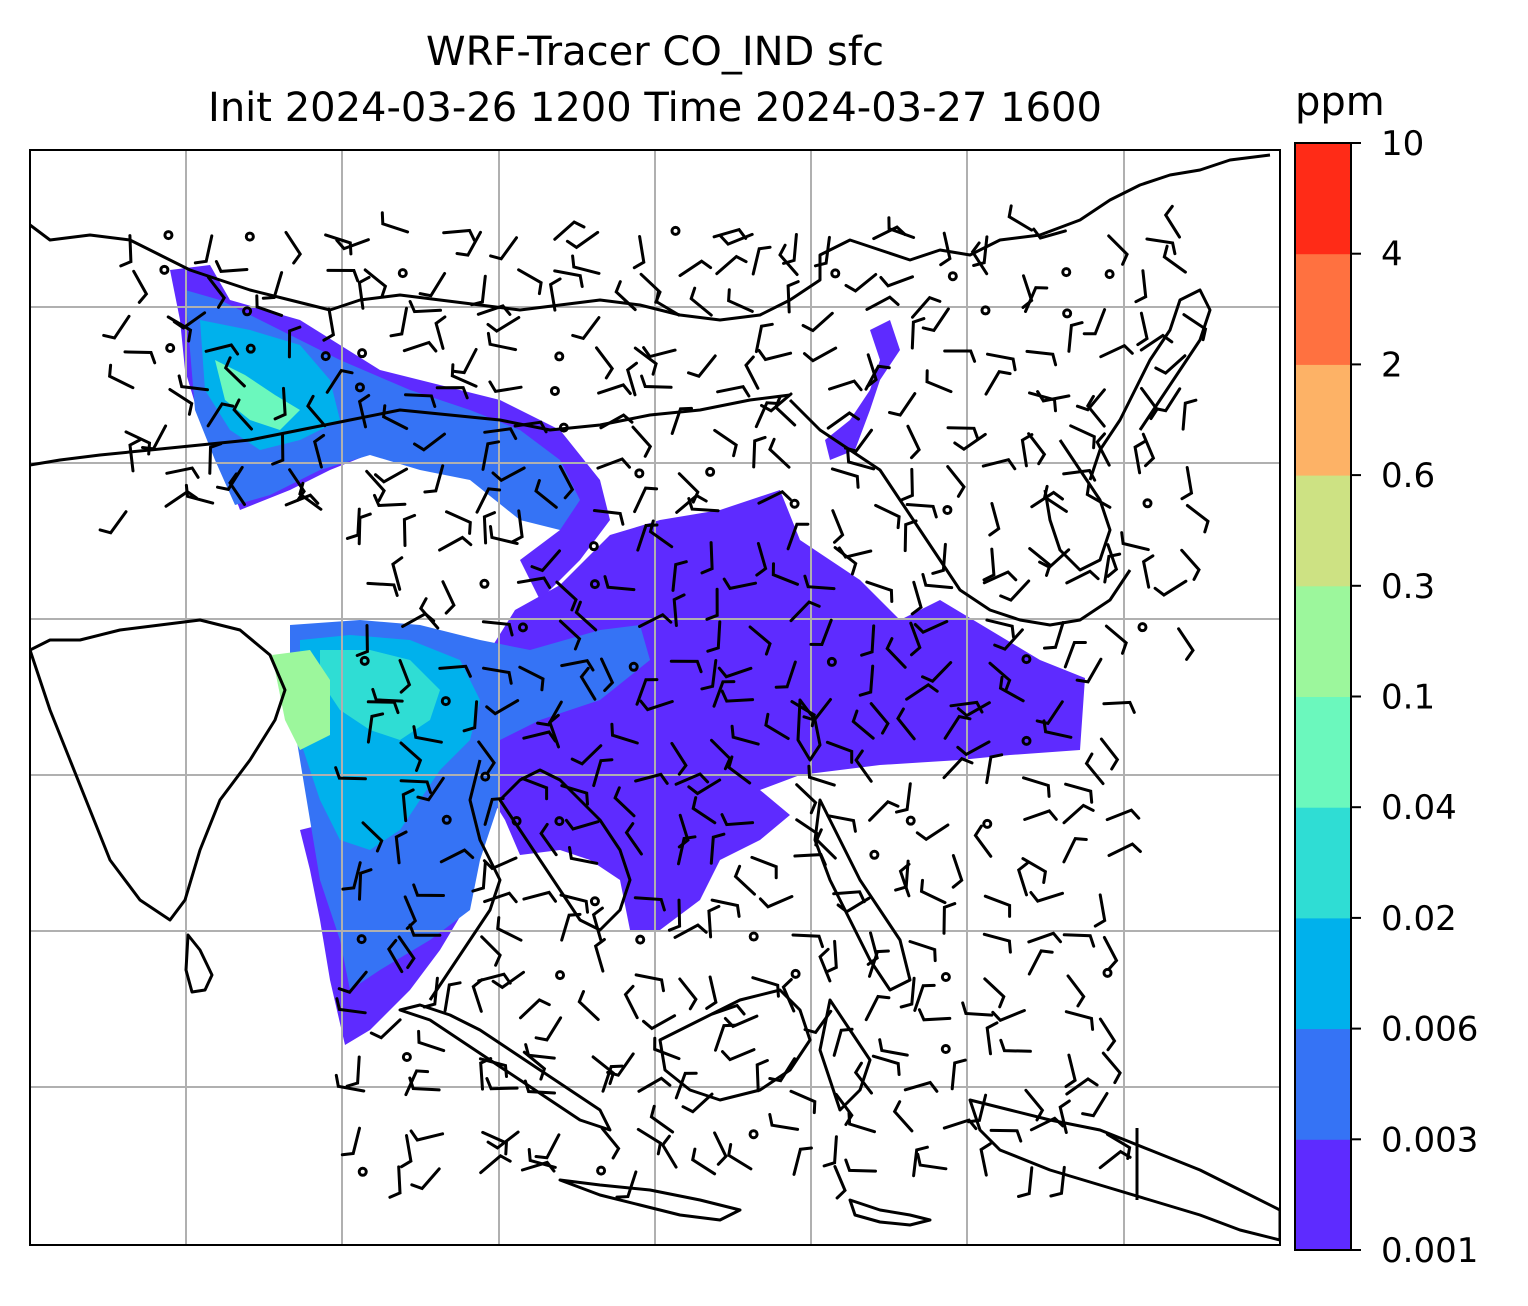 Image resolution: width=1528 pixels, height=1306 pixels. I want to click on tracer-region-main, so click(777, 710).